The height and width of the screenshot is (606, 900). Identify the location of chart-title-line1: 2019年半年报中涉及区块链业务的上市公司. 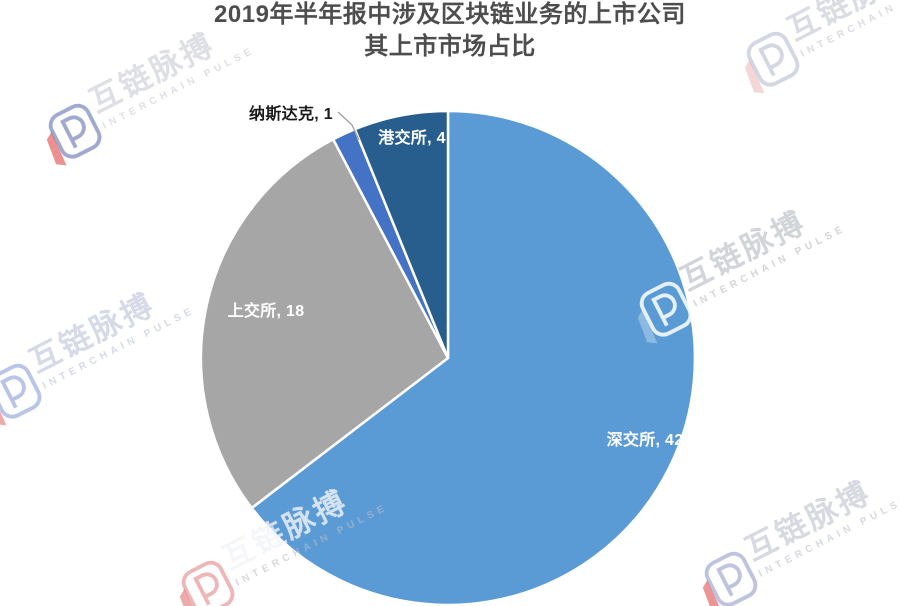
(450, 14).